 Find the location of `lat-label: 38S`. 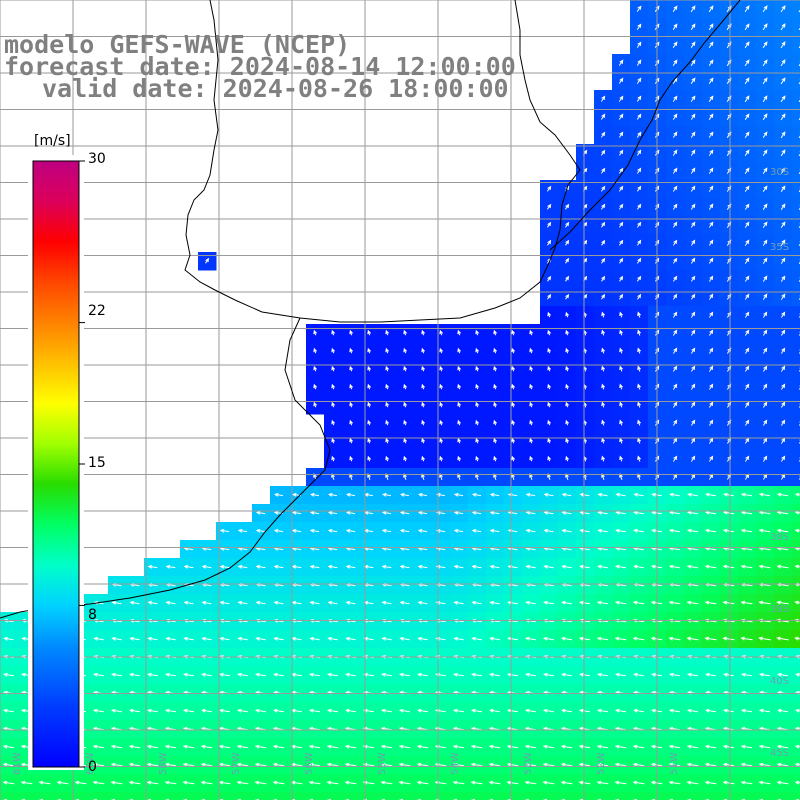

lat-label: 38S is located at coordinates (779, 537).